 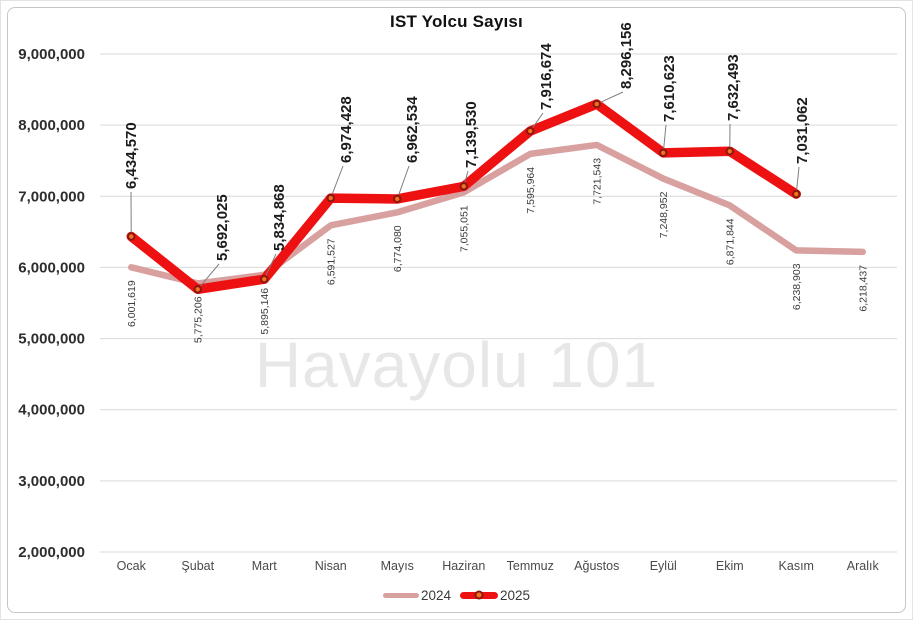 What do you see at coordinates (626, 55) in the screenshot?
I see `data-label-2025: 8,296,156` at bounding box center [626, 55].